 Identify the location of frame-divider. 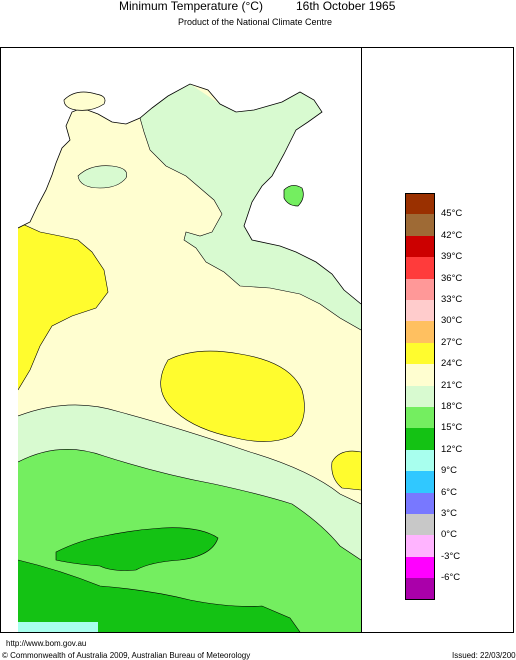
(361, 340).